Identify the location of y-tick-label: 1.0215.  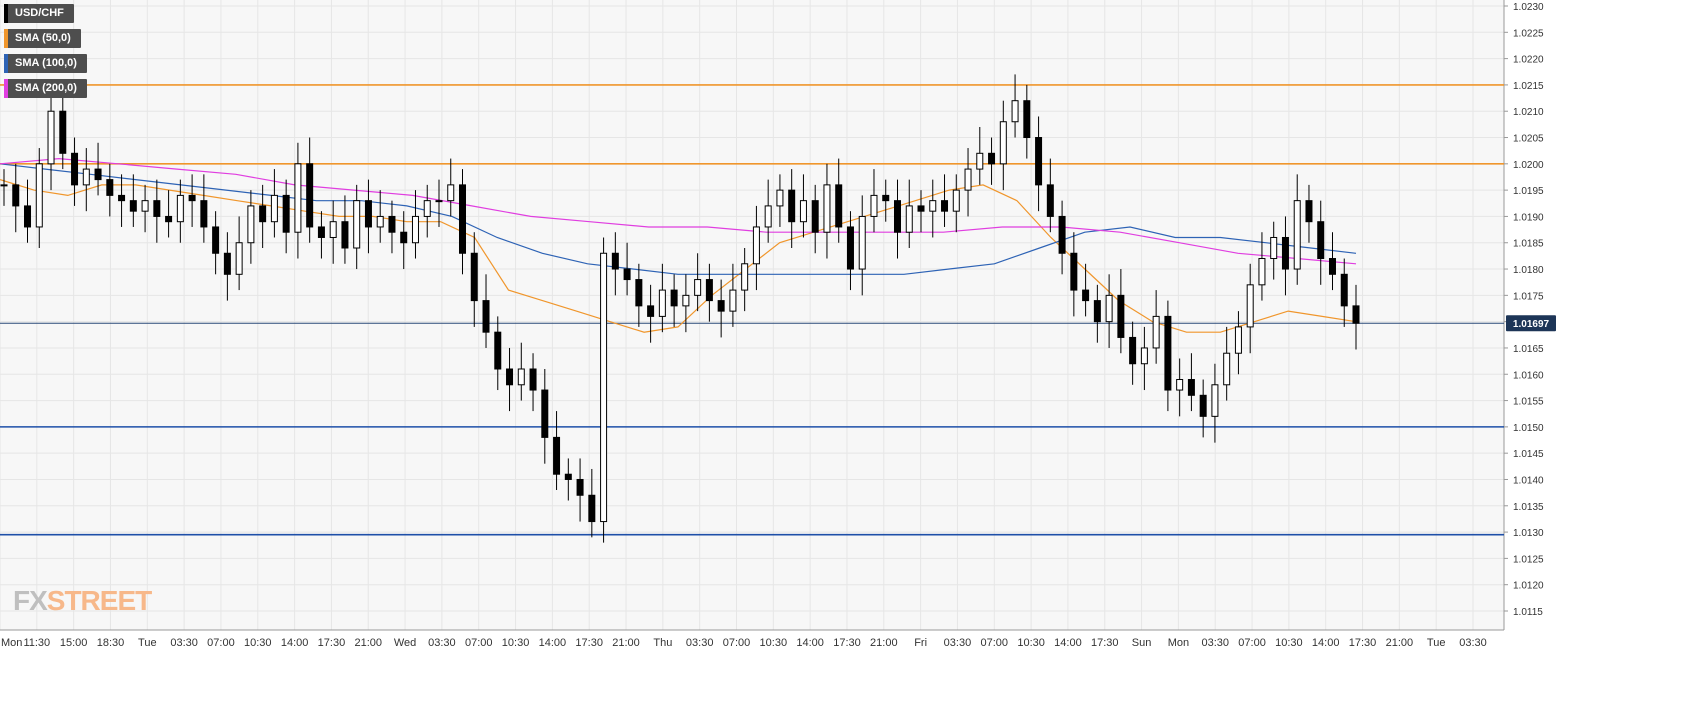
(1528, 86).